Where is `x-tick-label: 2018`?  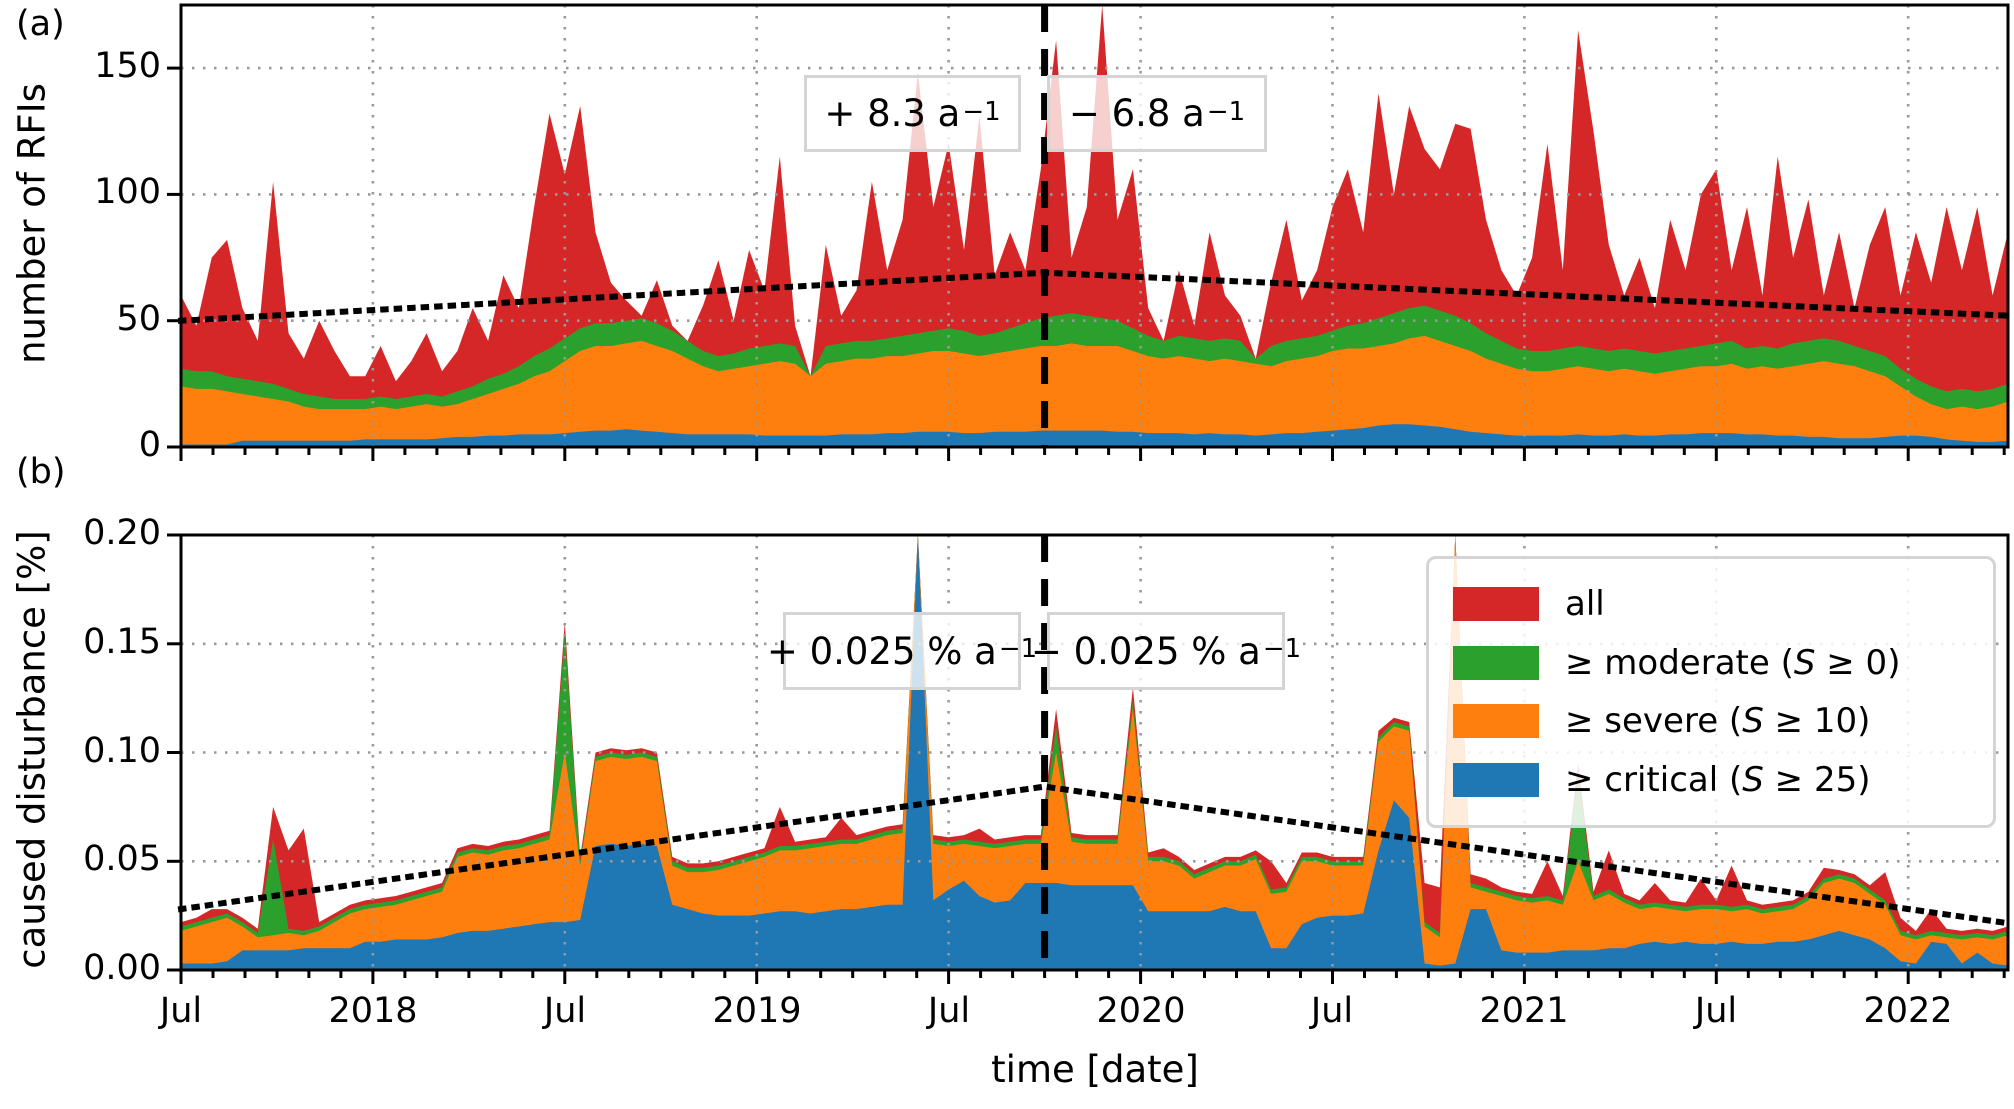 x-tick-label: 2018 is located at coordinates (373, 1011).